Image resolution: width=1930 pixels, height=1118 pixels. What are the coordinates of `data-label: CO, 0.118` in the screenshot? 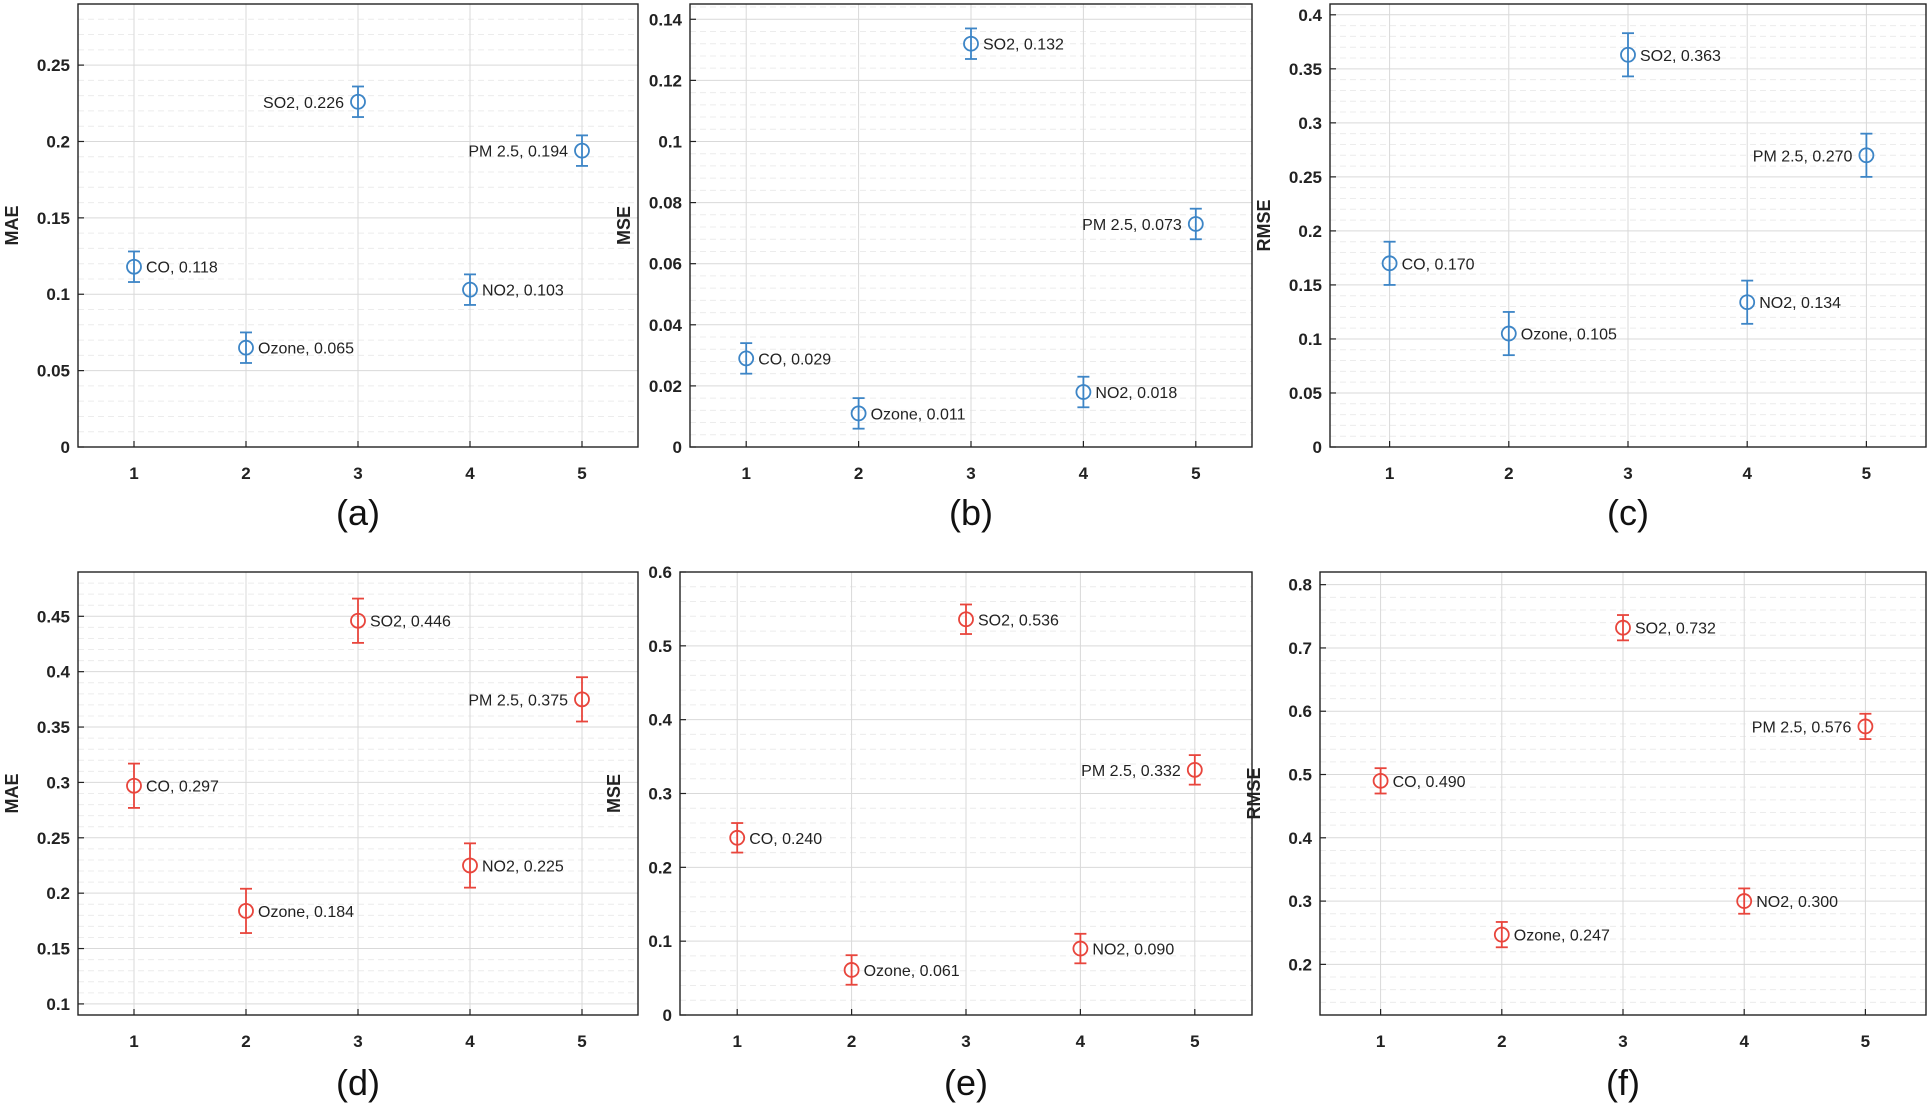 It's located at (182, 268).